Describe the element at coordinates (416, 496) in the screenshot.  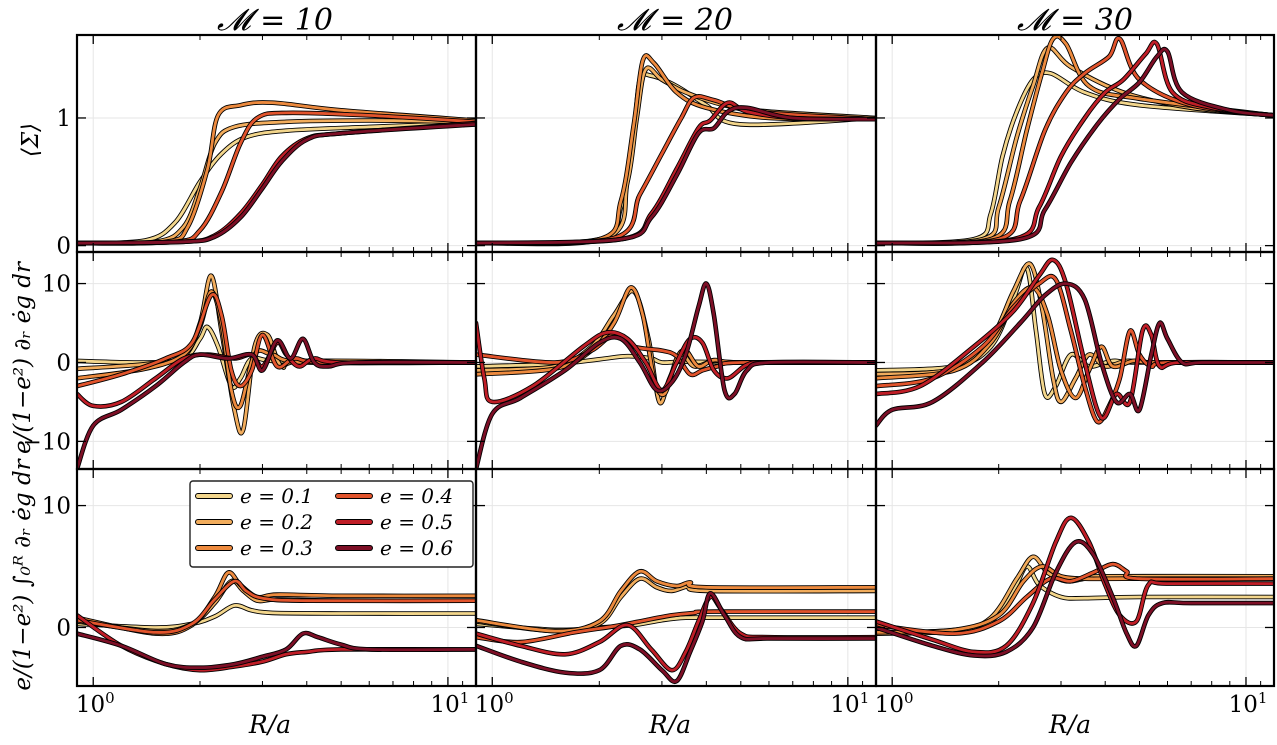
I see `legend-label-e4: e = 0.4` at that location.